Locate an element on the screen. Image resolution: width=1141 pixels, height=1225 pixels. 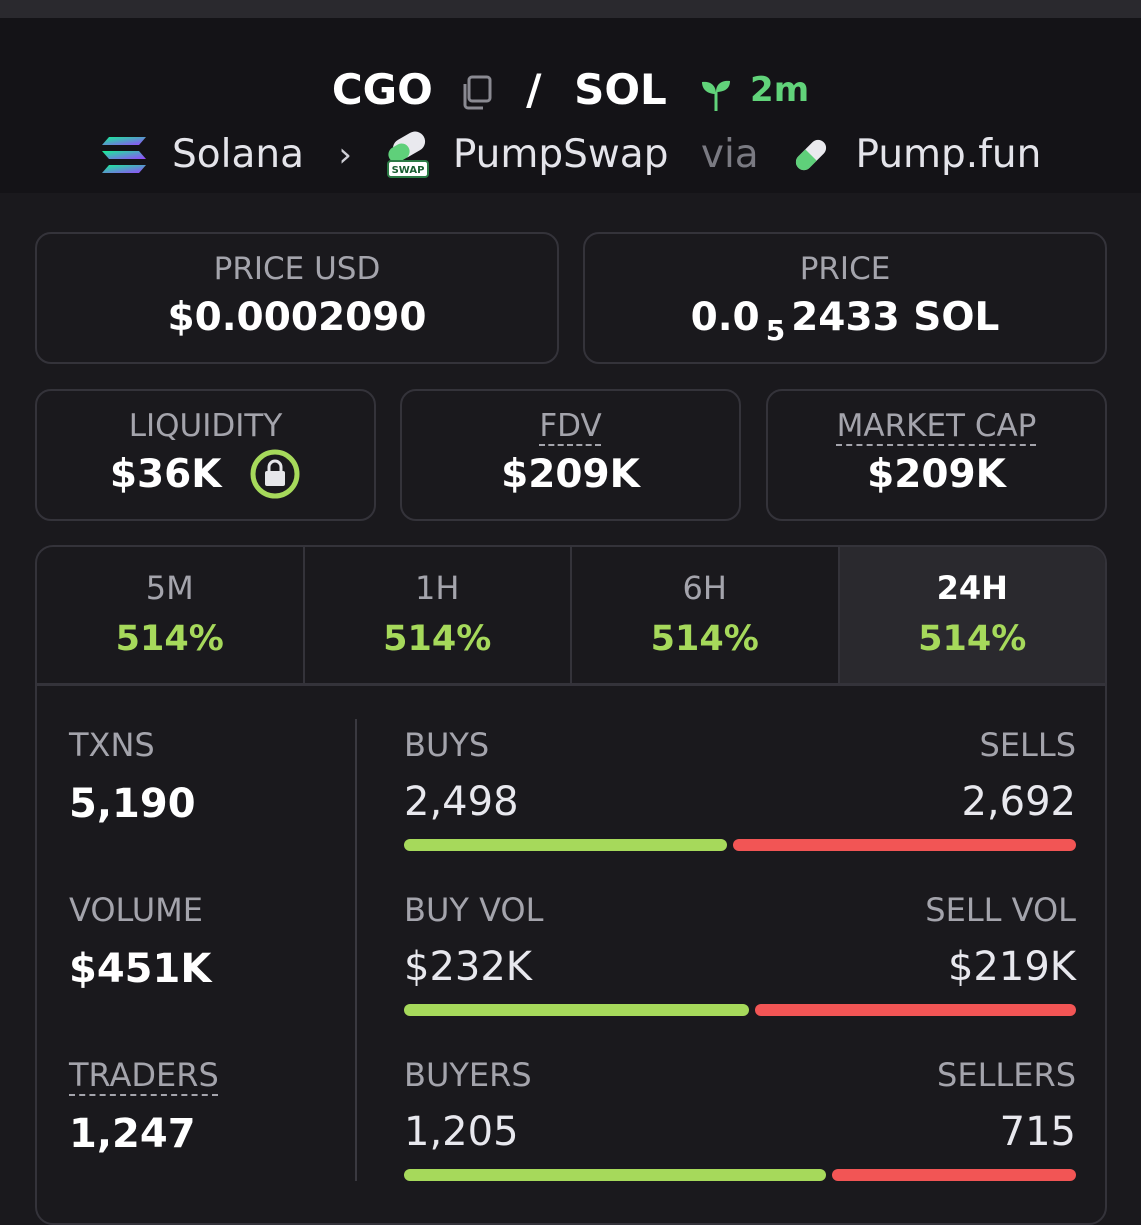
sellers-label: SELLERS is located at coordinates (1006, 1075).